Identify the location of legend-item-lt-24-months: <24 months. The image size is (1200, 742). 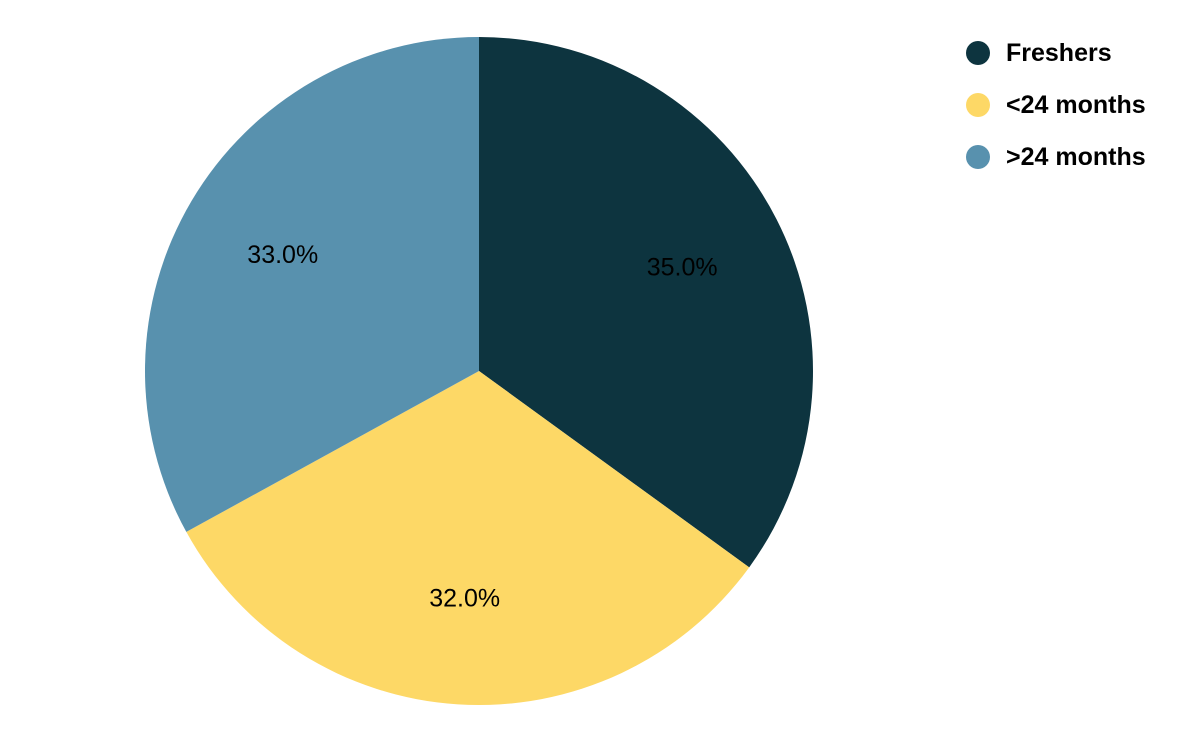
(1056, 105).